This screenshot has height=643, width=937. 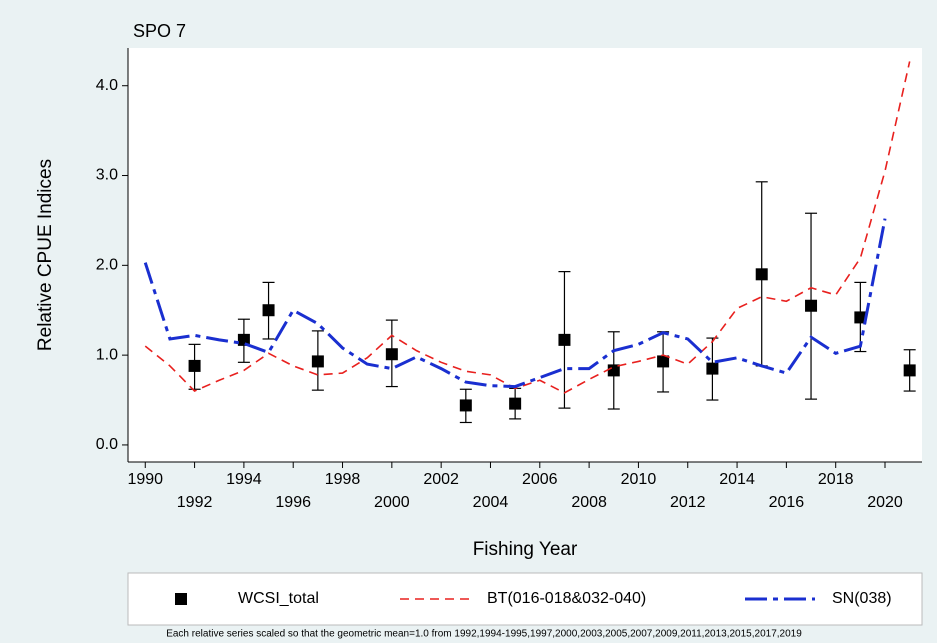 I want to click on y-tick-label: 3.0, so click(x=107, y=175).